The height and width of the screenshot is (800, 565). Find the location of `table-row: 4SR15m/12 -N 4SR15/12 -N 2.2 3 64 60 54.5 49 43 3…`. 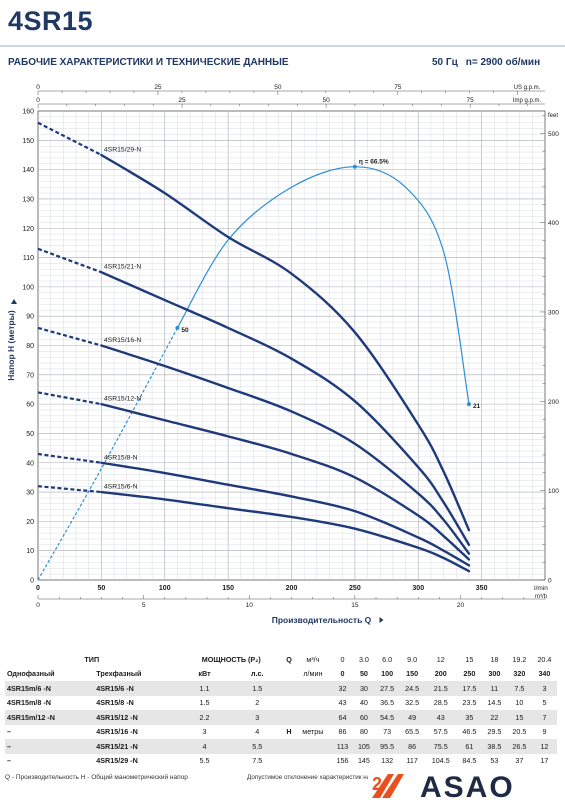

table-row: 4SR15m/12 -N 4SR15/12 -N 2.2 3 64 60 54.5 49 43 3… is located at coordinates (281, 717).